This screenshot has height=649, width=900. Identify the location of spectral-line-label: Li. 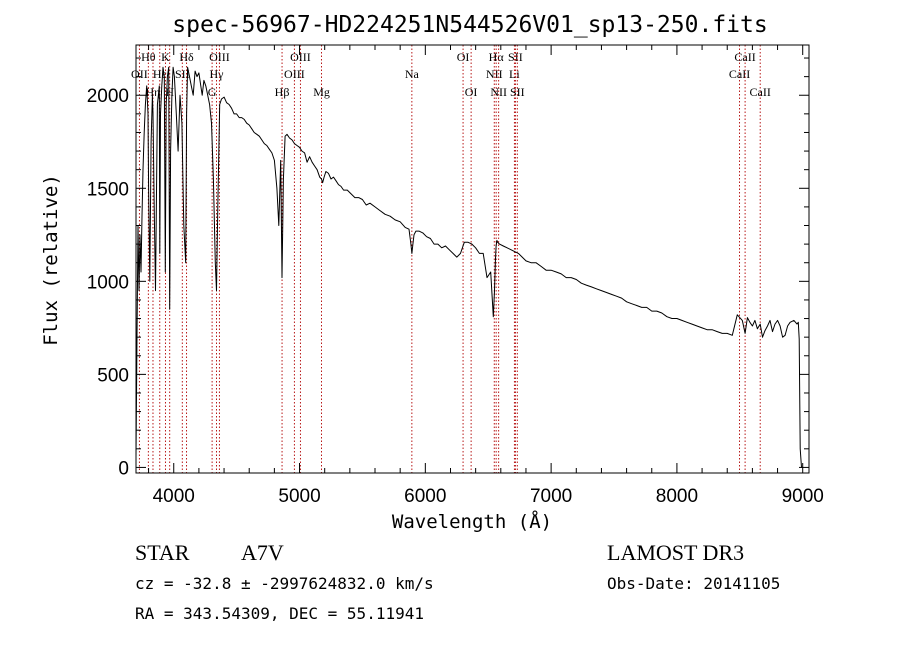
(514, 74).